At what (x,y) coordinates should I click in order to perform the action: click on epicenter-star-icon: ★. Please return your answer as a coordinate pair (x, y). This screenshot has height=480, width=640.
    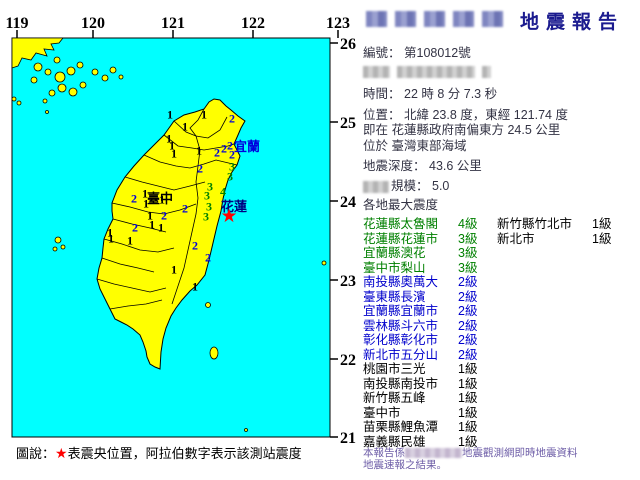
    Looking at the image, I should click on (61, 453).